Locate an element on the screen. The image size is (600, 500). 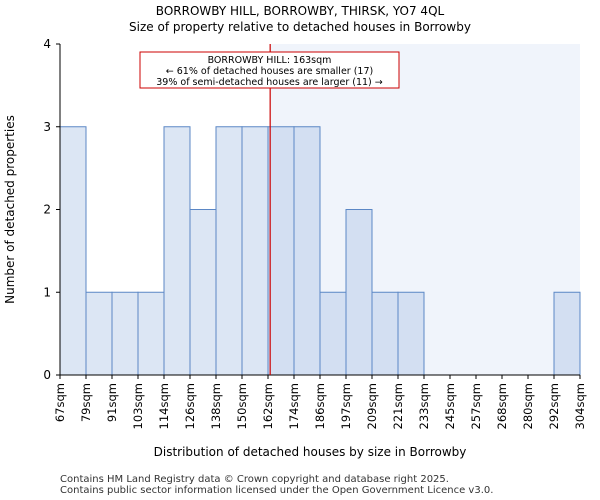
x-tick-label: 91sqm is located at coordinates (112, 402).